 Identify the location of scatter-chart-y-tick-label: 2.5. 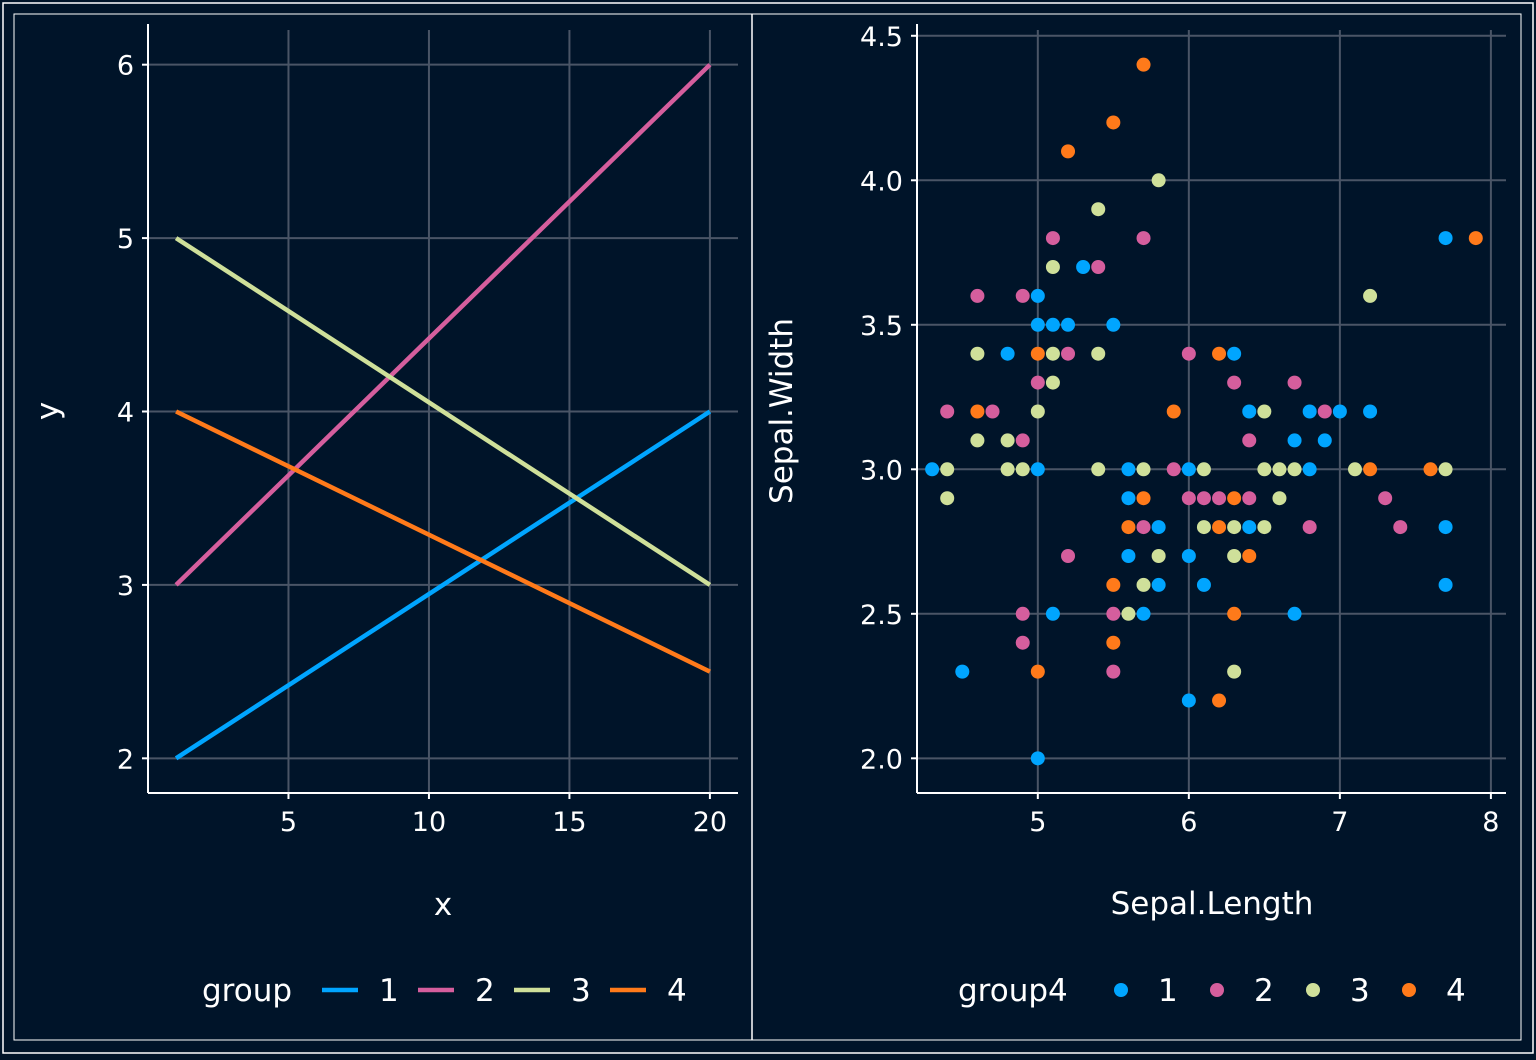
(881, 615).